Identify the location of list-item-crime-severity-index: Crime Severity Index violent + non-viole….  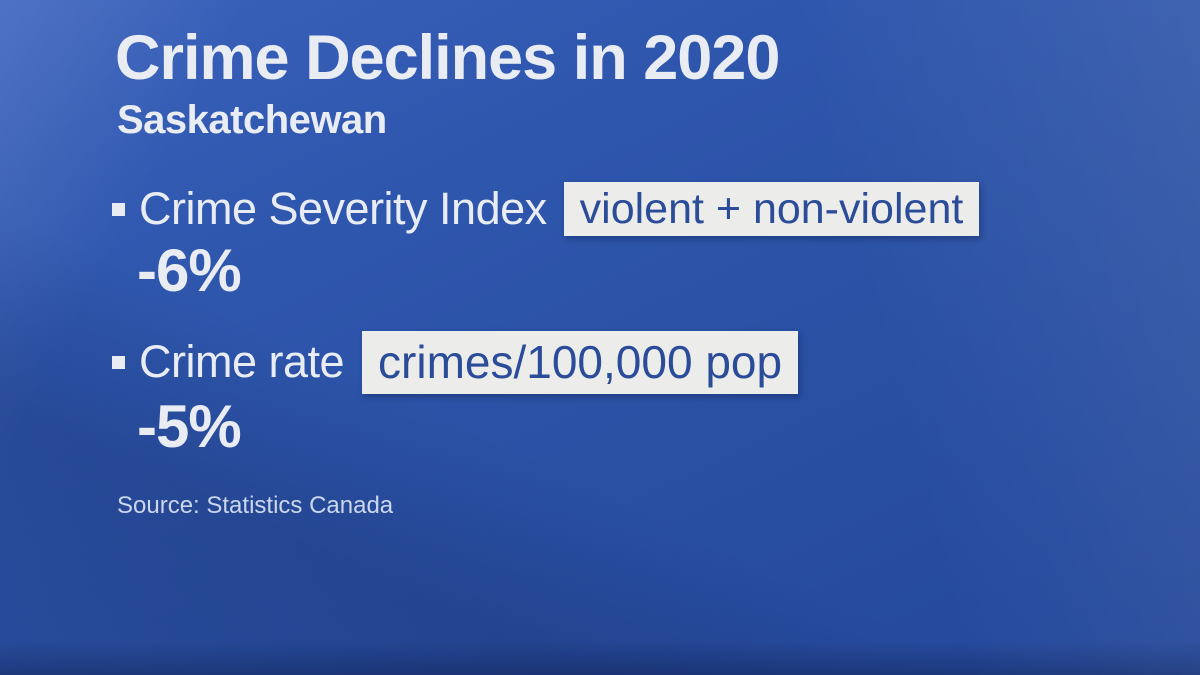
(546, 209).